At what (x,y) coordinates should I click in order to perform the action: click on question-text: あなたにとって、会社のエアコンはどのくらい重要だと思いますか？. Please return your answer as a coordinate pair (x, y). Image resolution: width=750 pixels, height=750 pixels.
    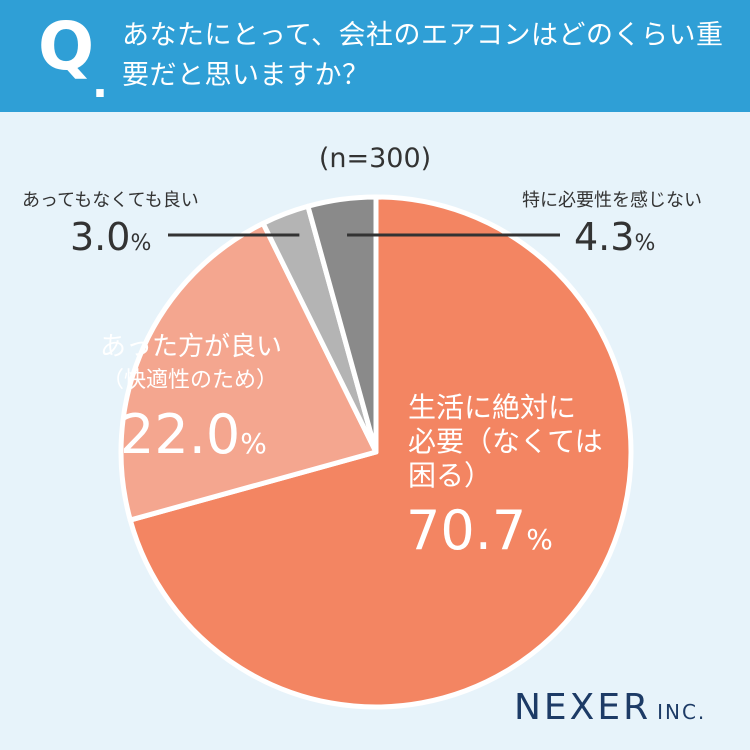
    Looking at the image, I should click on (423, 55).